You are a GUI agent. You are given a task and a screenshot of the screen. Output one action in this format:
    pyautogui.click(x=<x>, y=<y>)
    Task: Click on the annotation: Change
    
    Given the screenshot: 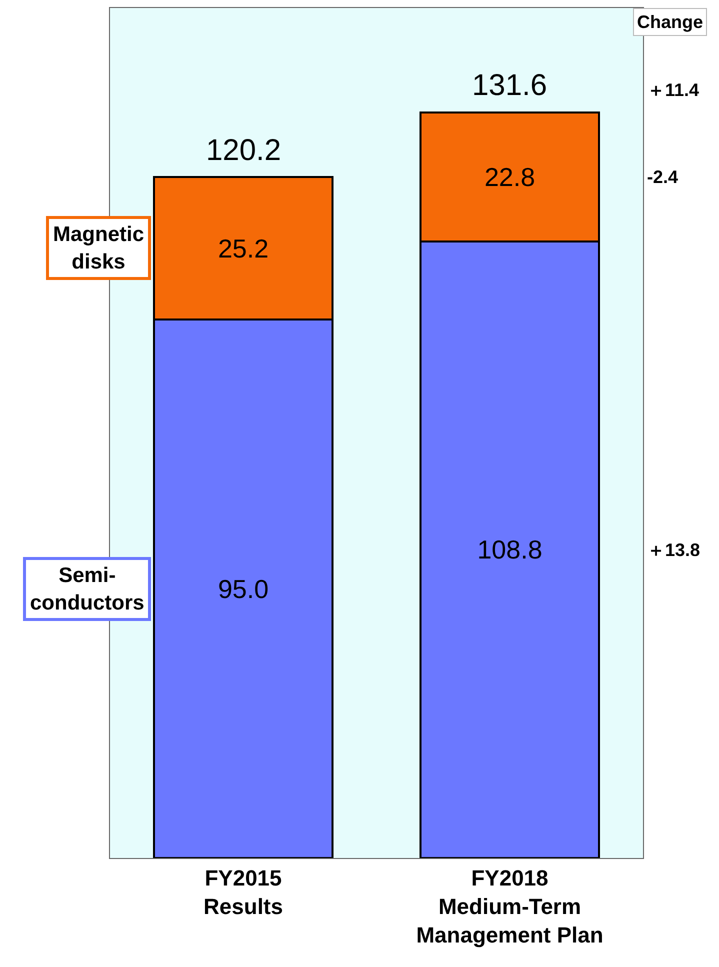 What is the action you would take?
    pyautogui.click(x=670, y=22)
    